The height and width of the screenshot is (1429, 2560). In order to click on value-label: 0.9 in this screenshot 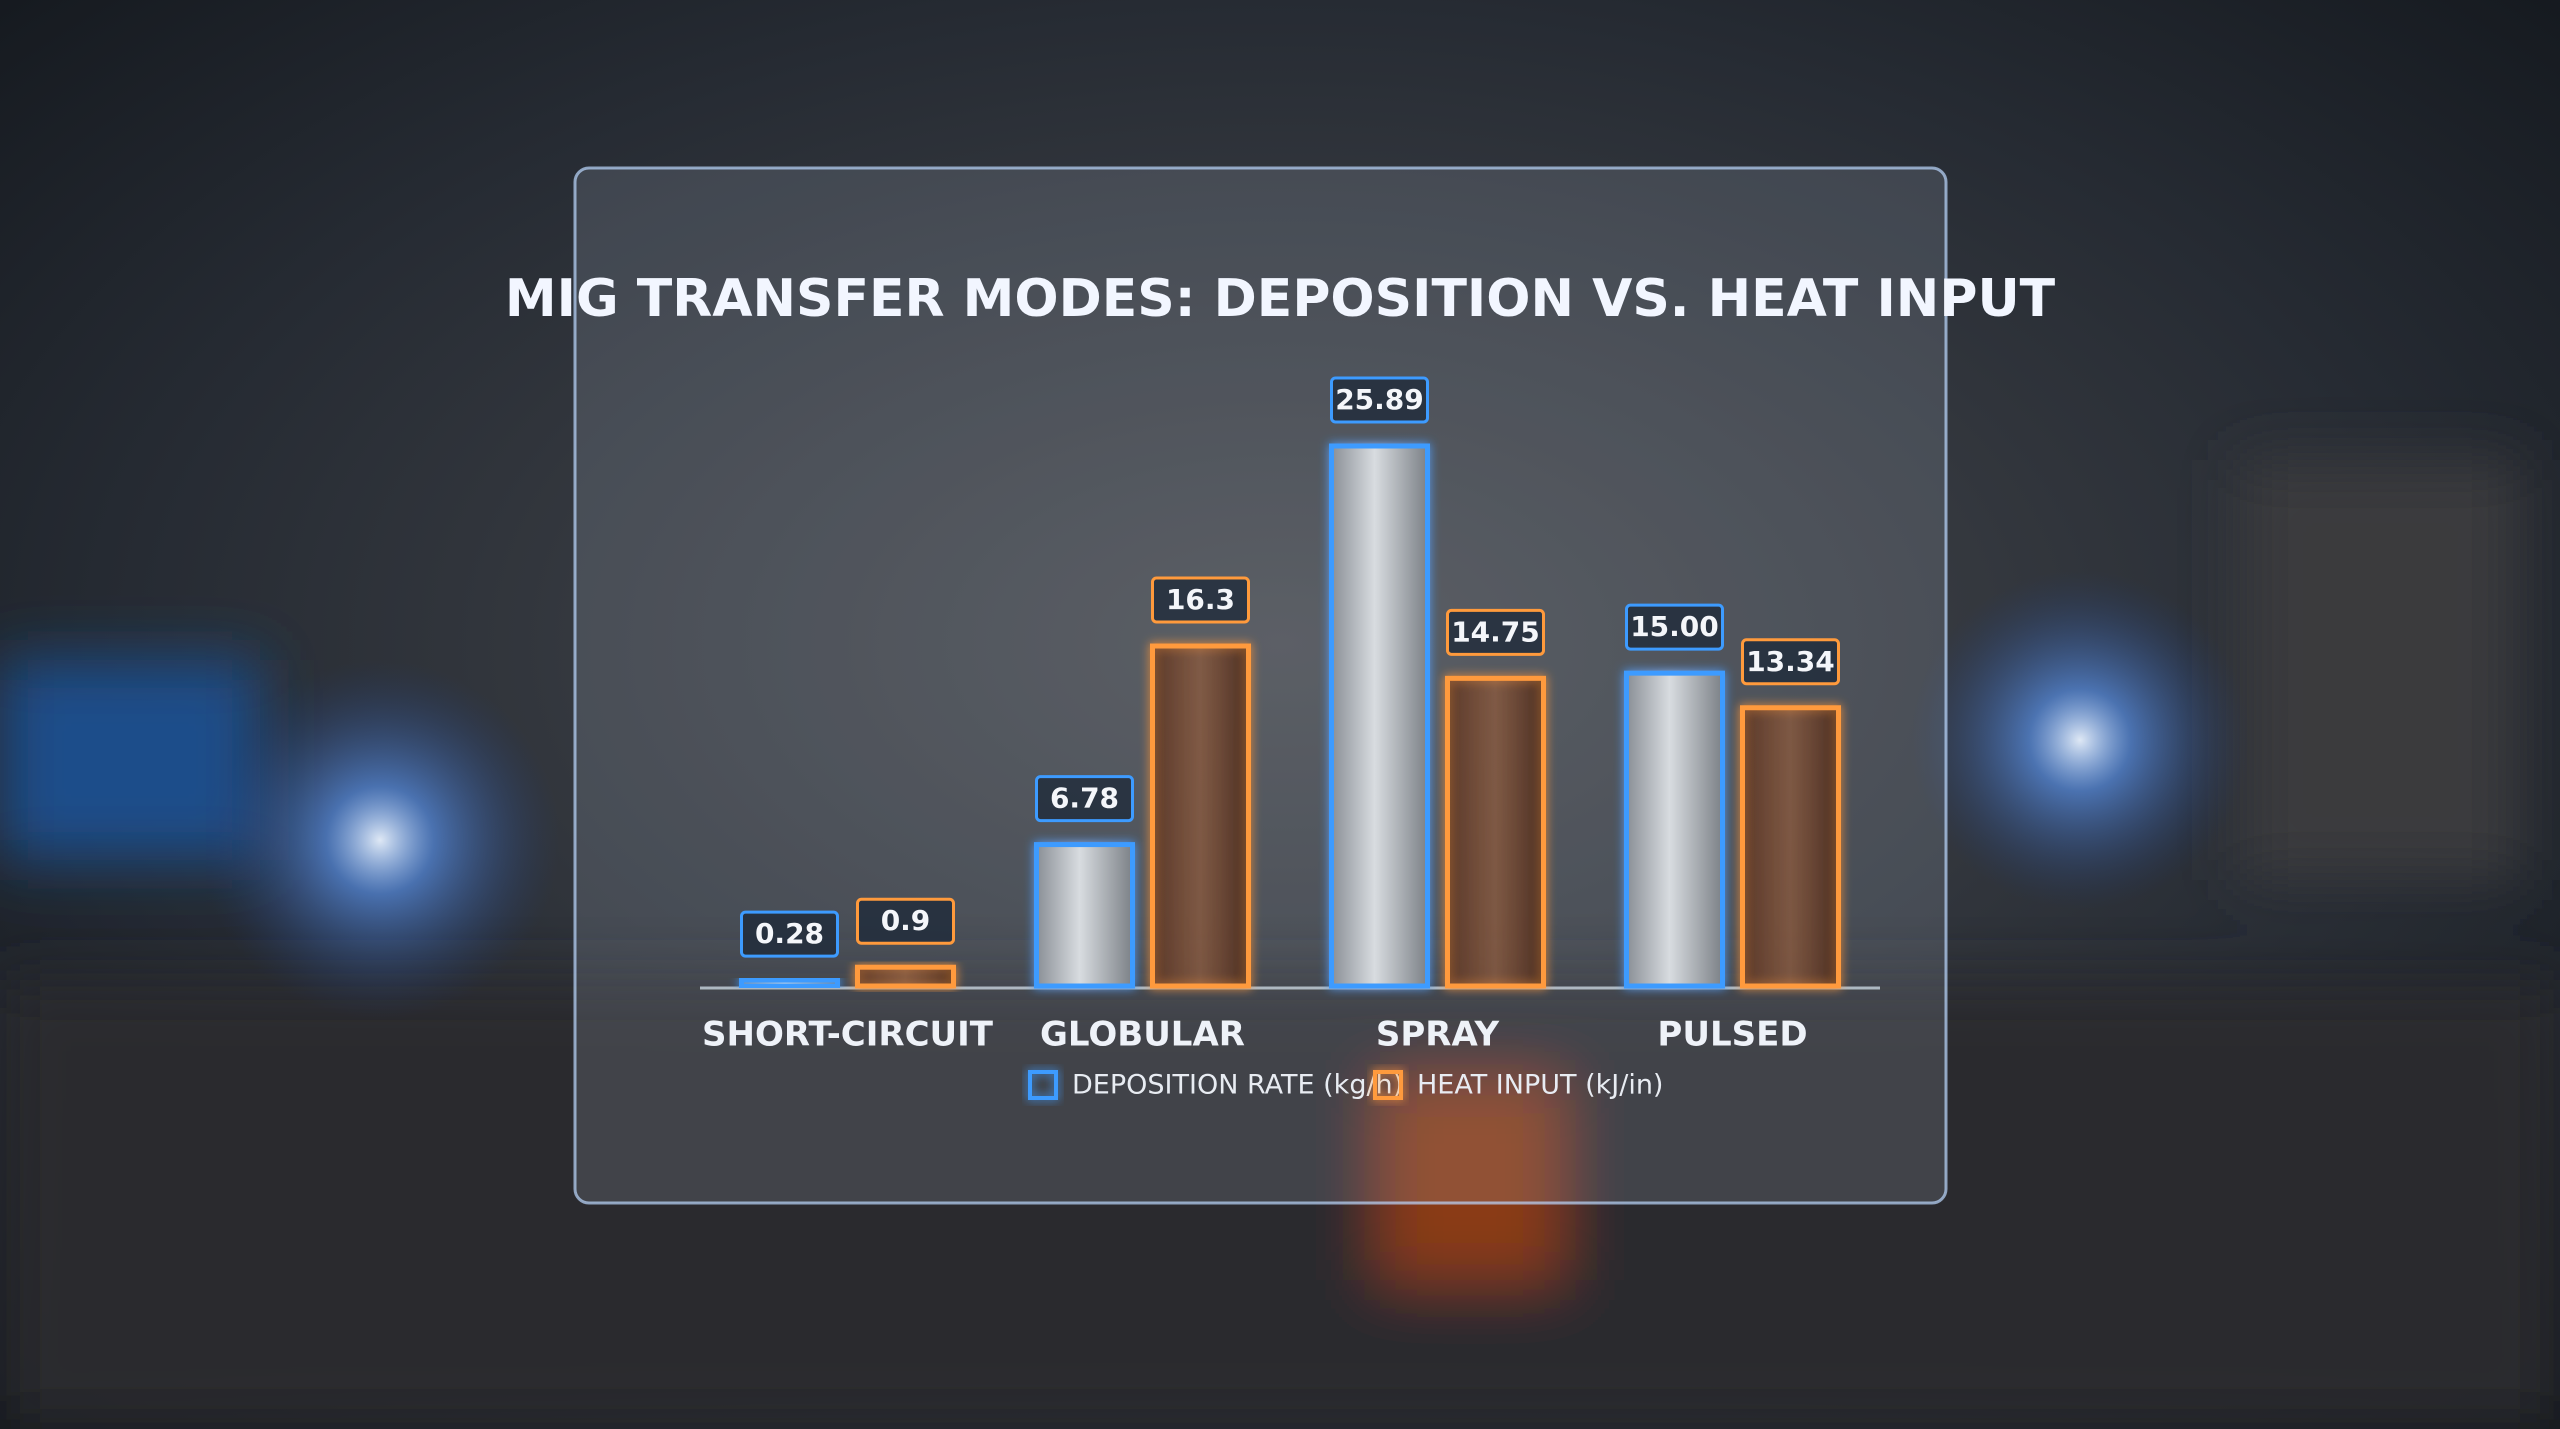, I will do `click(906, 920)`.